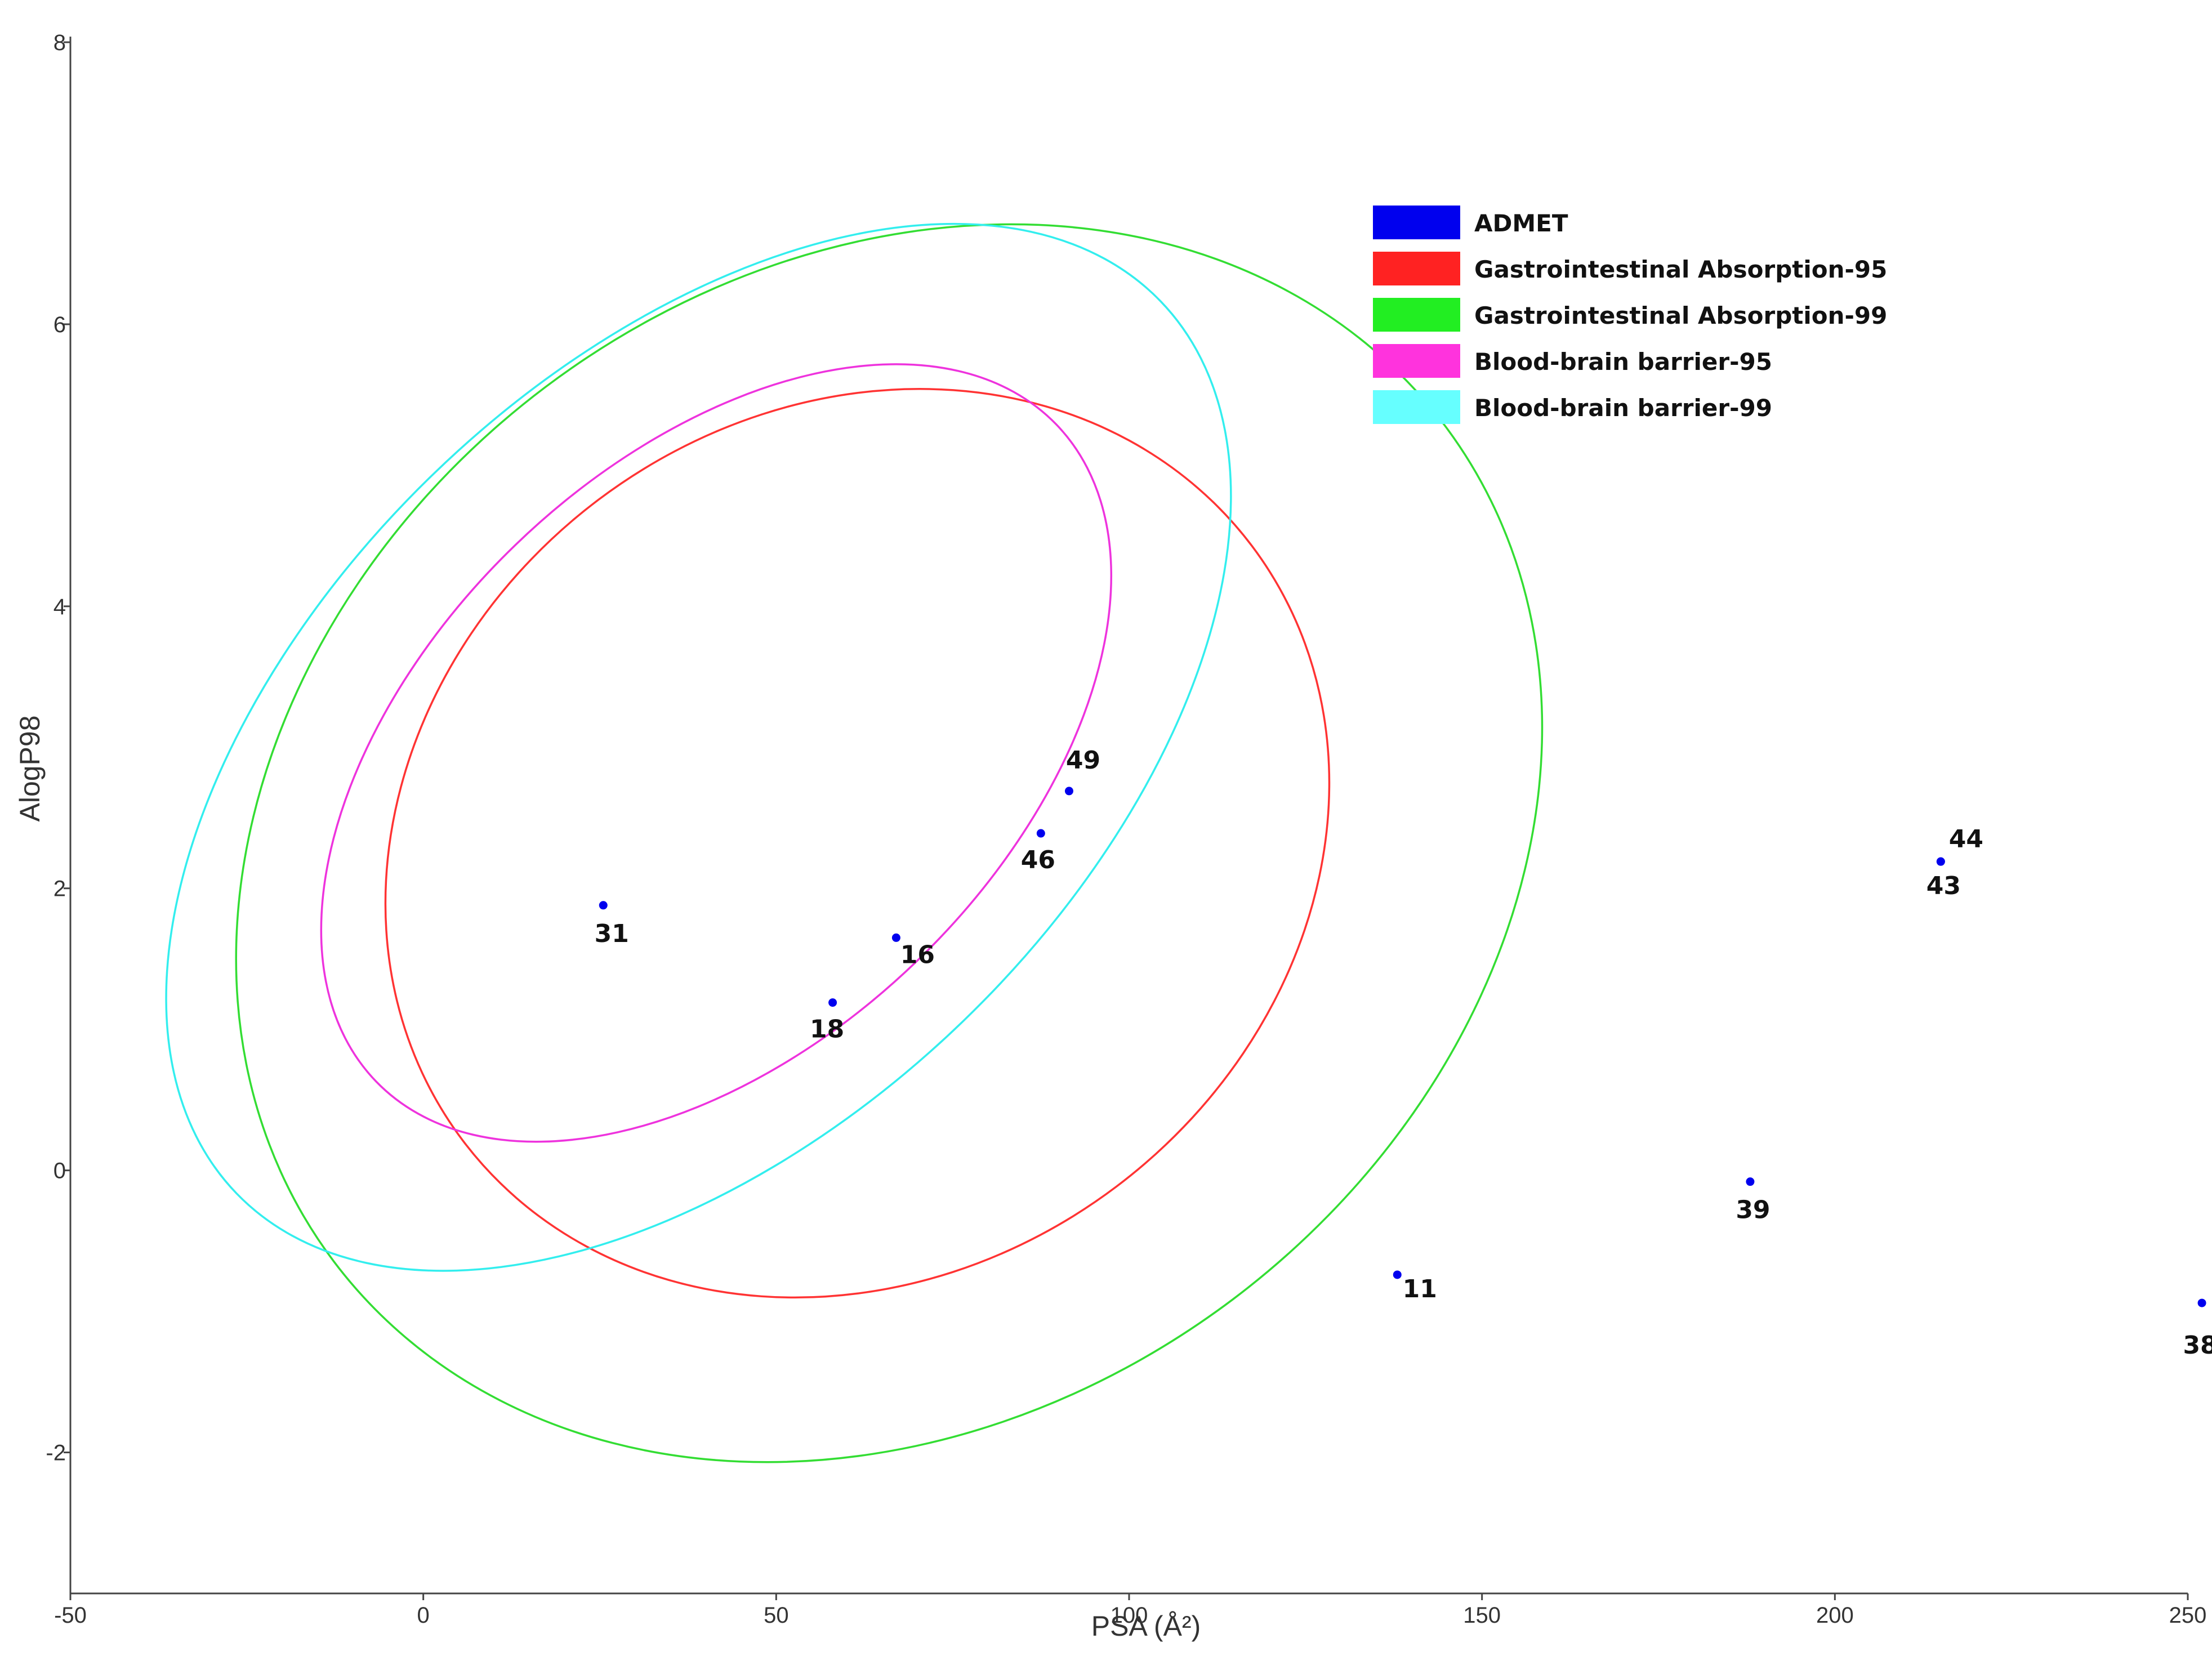 This screenshot has width=2212, height=1661. Describe the element at coordinates (59, 607) in the screenshot. I see `y-tick-label: 4` at that location.